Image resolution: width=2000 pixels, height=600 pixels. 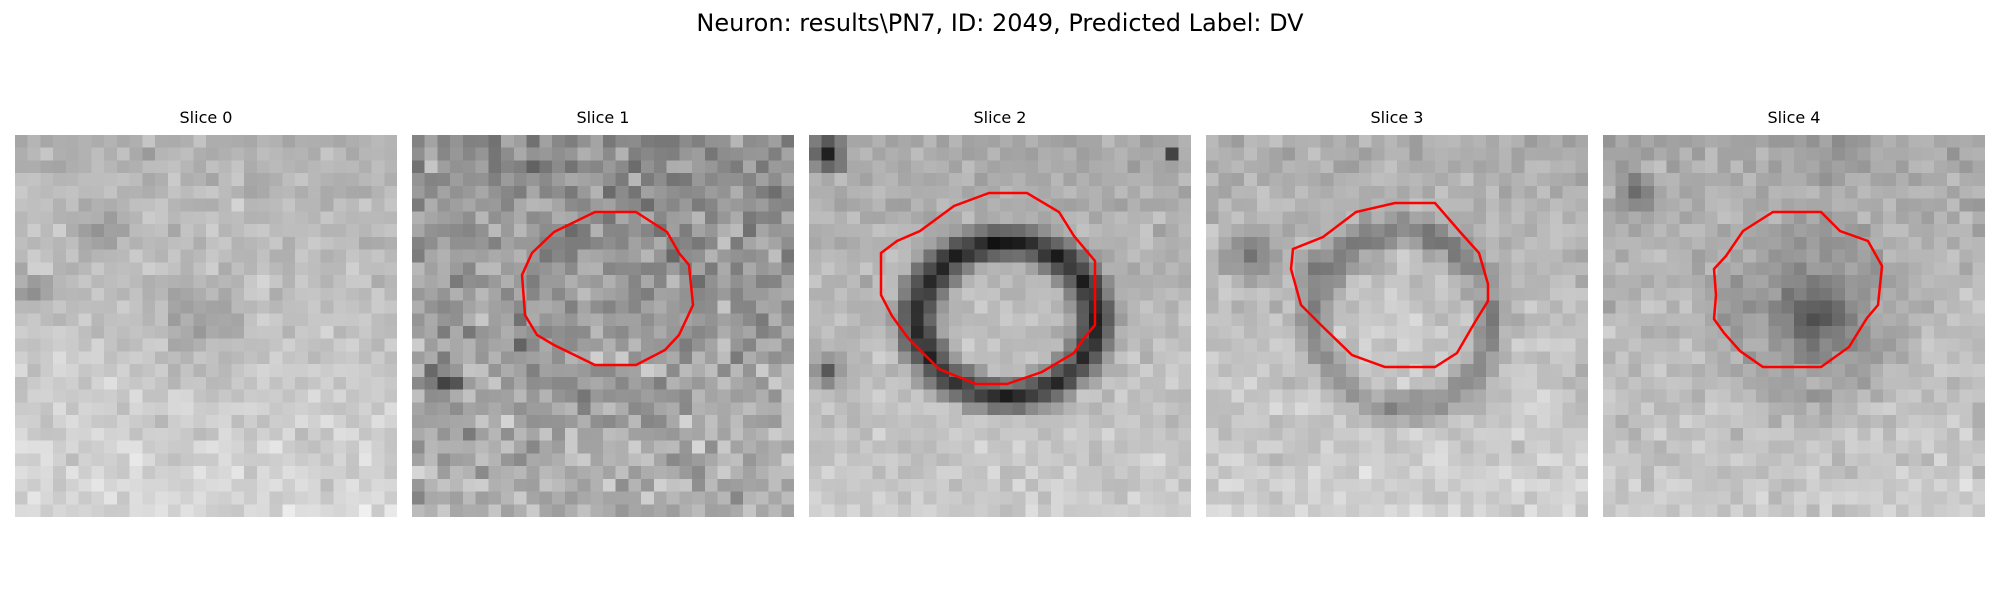 I want to click on slice-panel-3: Slice 3, so click(x=1397, y=312).